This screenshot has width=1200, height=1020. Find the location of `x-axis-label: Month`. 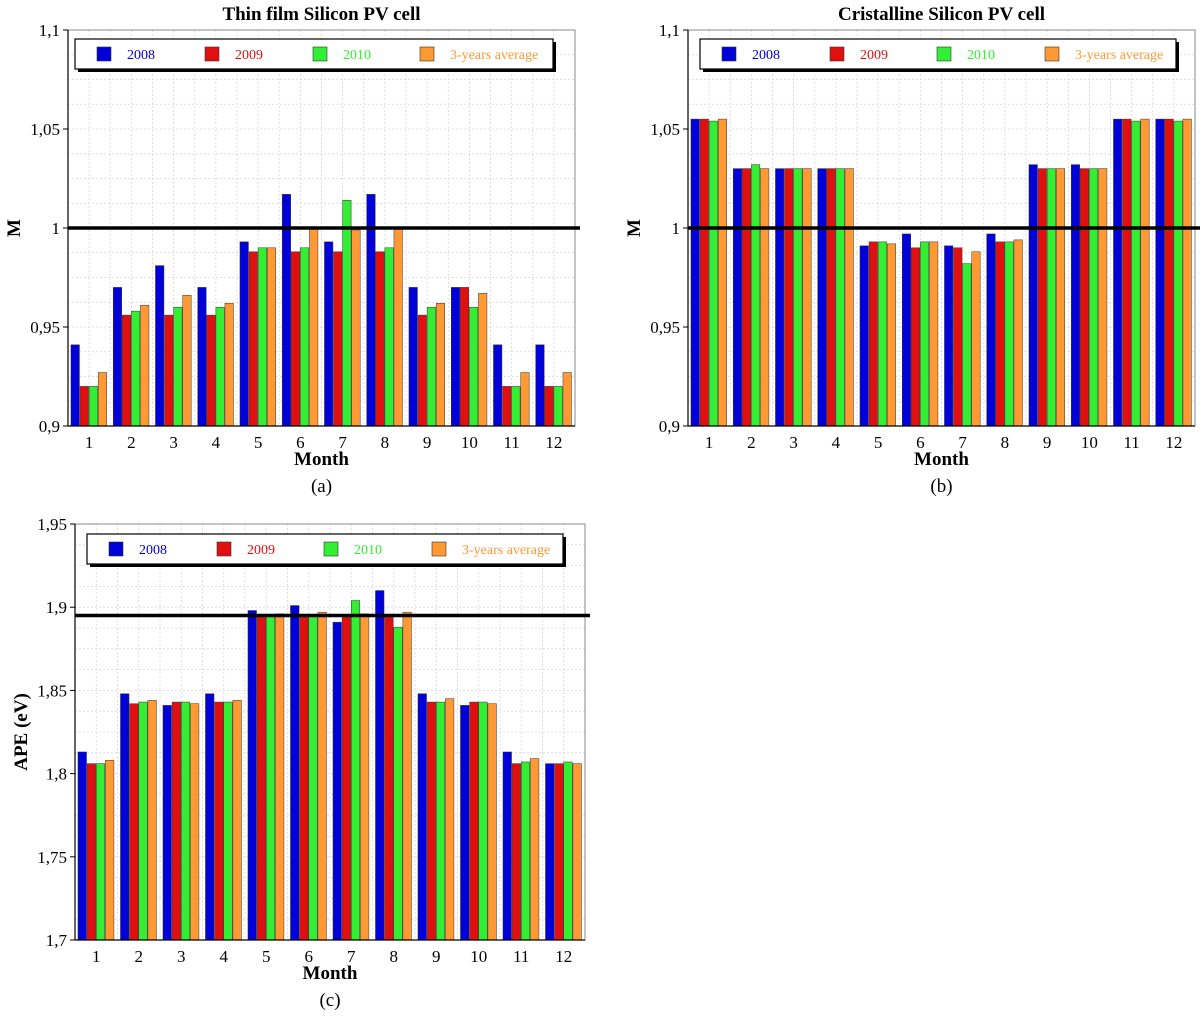

x-axis-label: Month is located at coordinates (941, 459).